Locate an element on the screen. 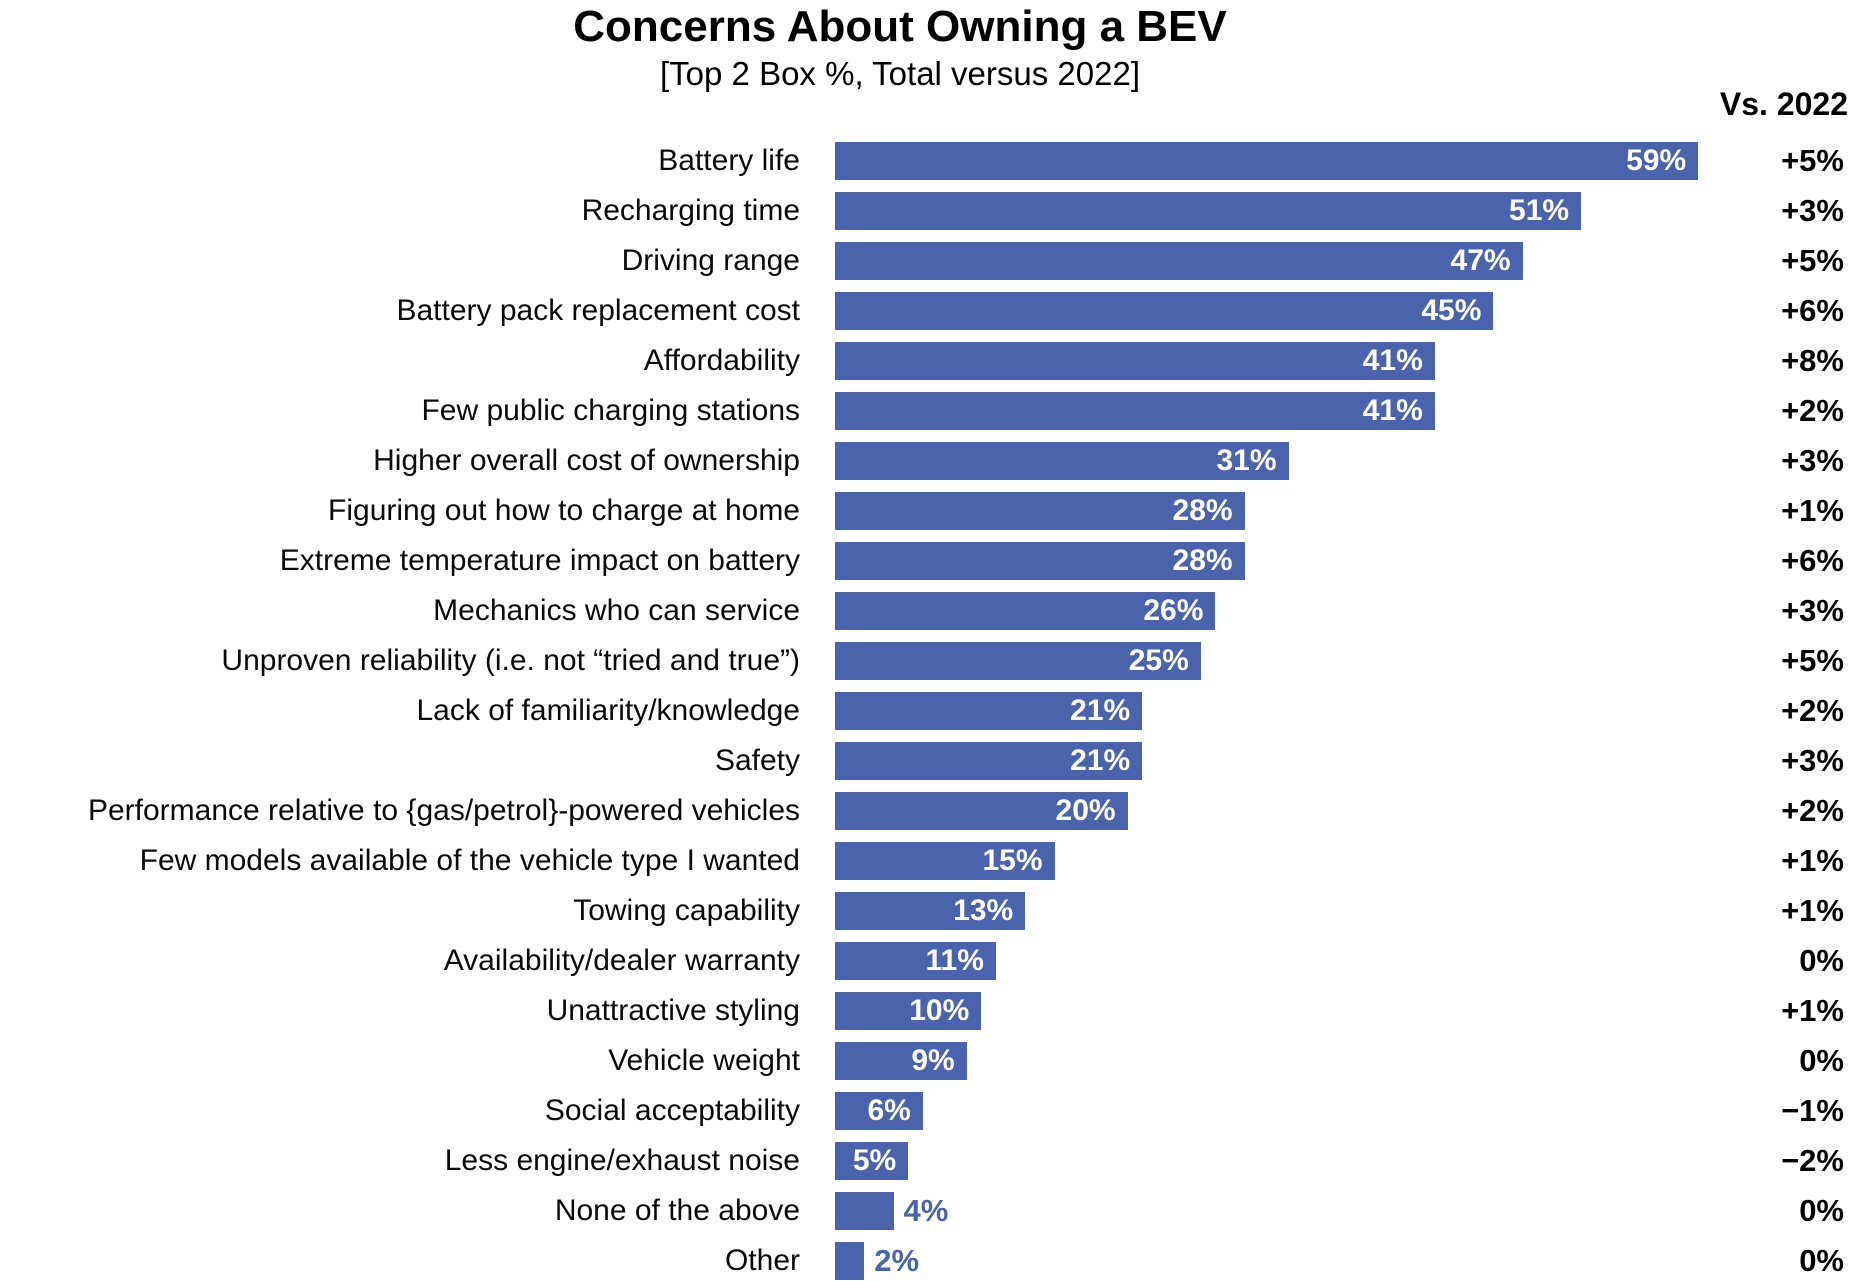  bar-track: 25% is located at coordinates (1261, 661).